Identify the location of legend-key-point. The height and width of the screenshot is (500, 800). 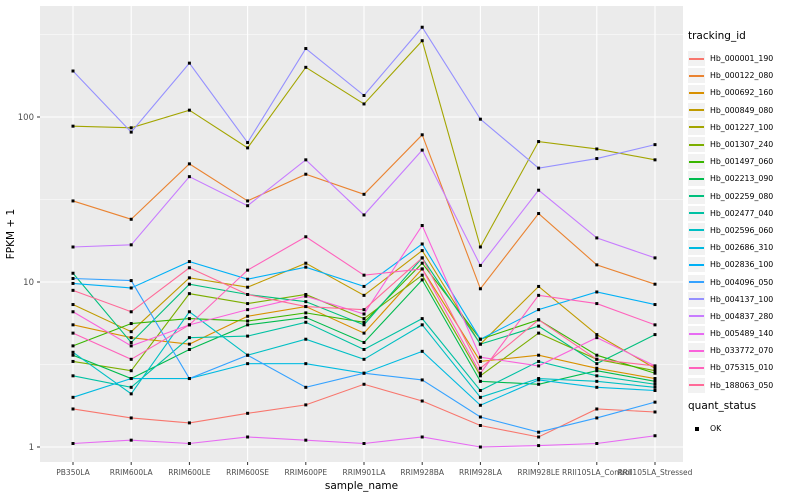
(696, 429).